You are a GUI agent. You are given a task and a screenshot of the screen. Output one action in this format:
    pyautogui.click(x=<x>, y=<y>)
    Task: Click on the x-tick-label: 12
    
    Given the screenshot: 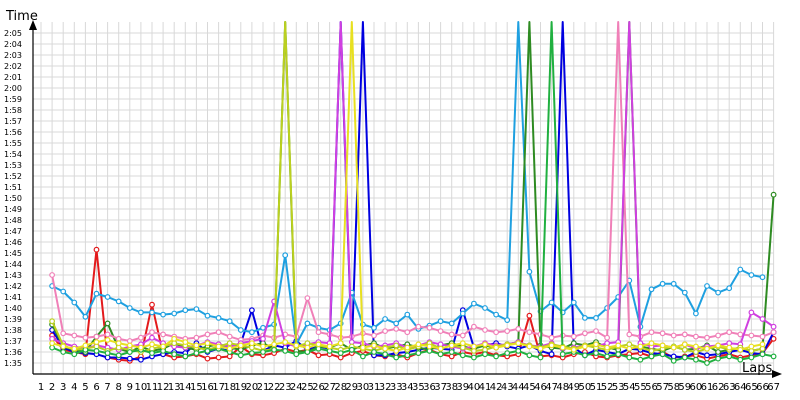 What is the action you would take?
    pyautogui.click(x=163, y=387)
    